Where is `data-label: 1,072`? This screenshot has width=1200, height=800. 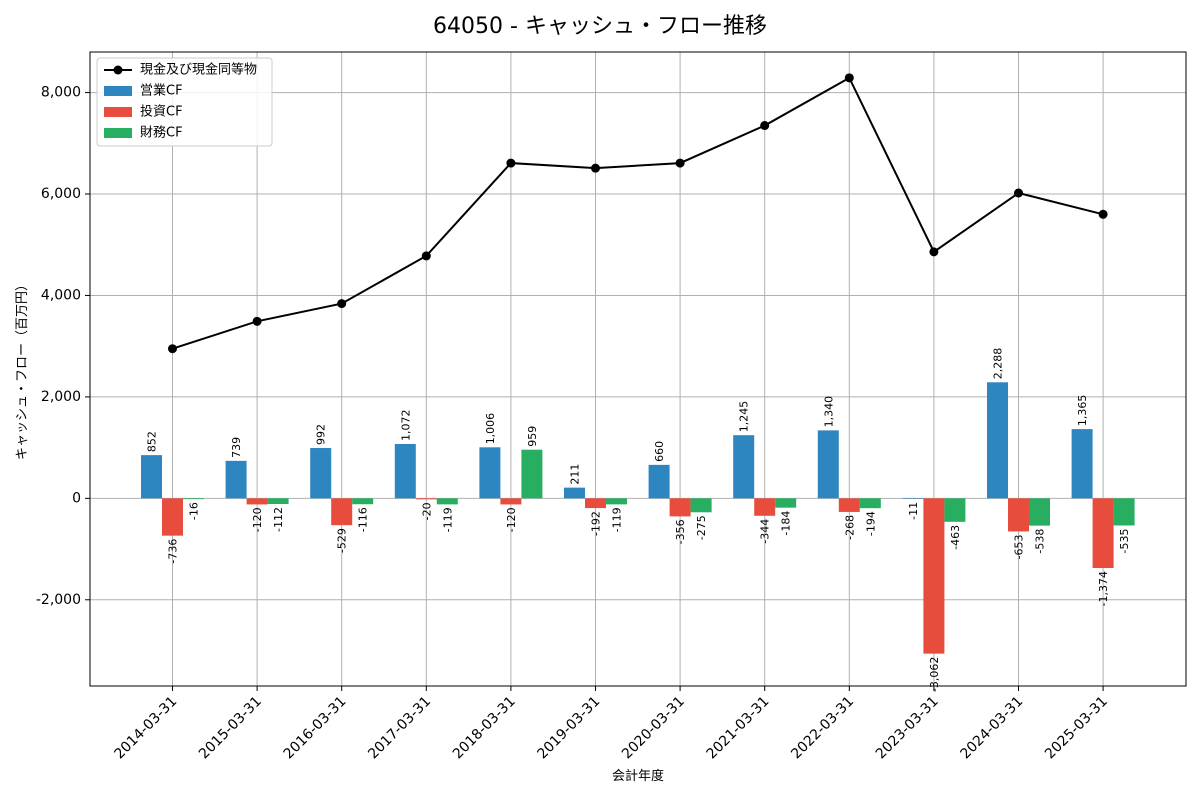 data-label: 1,072 is located at coordinates (405, 425).